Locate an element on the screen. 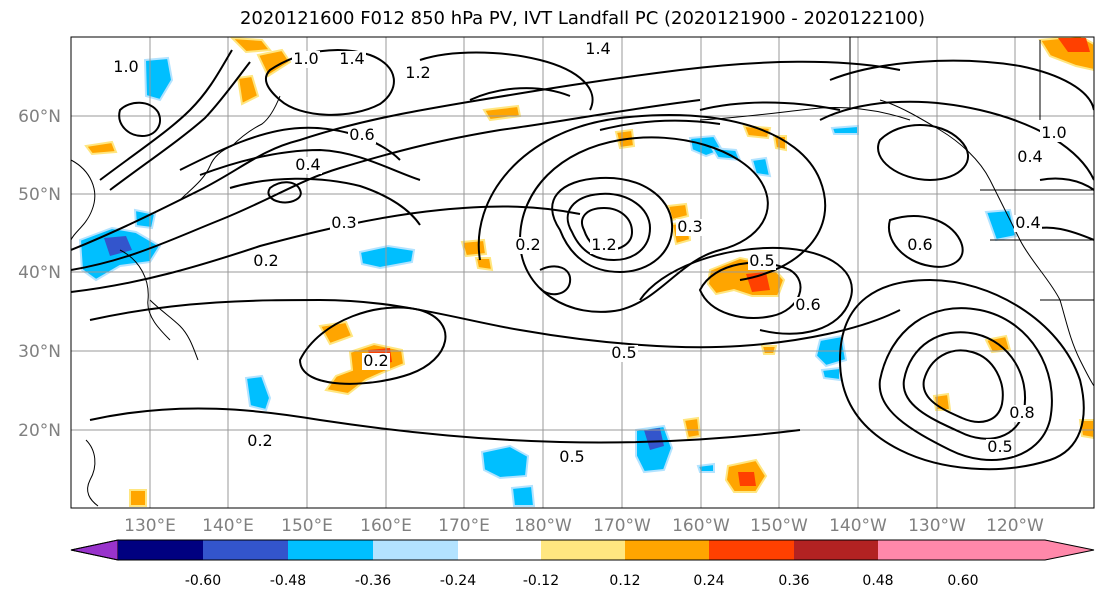 The image size is (1105, 601). lon-label: 170°E is located at coordinates (464, 526).